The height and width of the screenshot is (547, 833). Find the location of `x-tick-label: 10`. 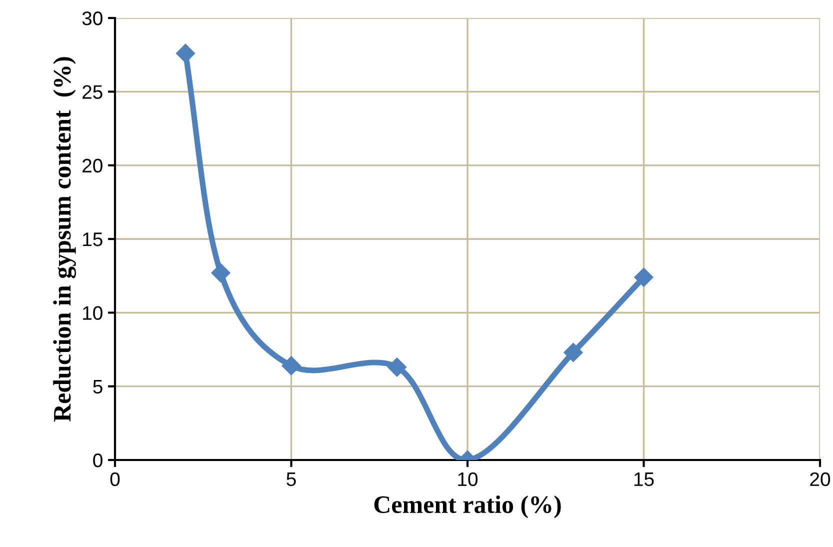

x-tick-label: 10 is located at coordinates (468, 479).